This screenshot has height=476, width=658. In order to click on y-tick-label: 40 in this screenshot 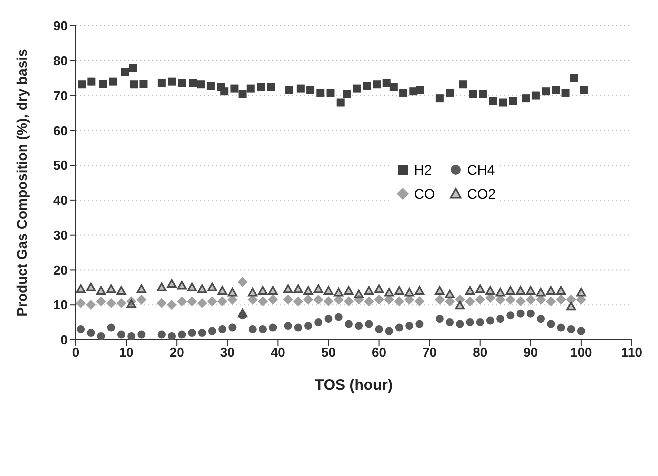, I will do `click(61, 200)`.